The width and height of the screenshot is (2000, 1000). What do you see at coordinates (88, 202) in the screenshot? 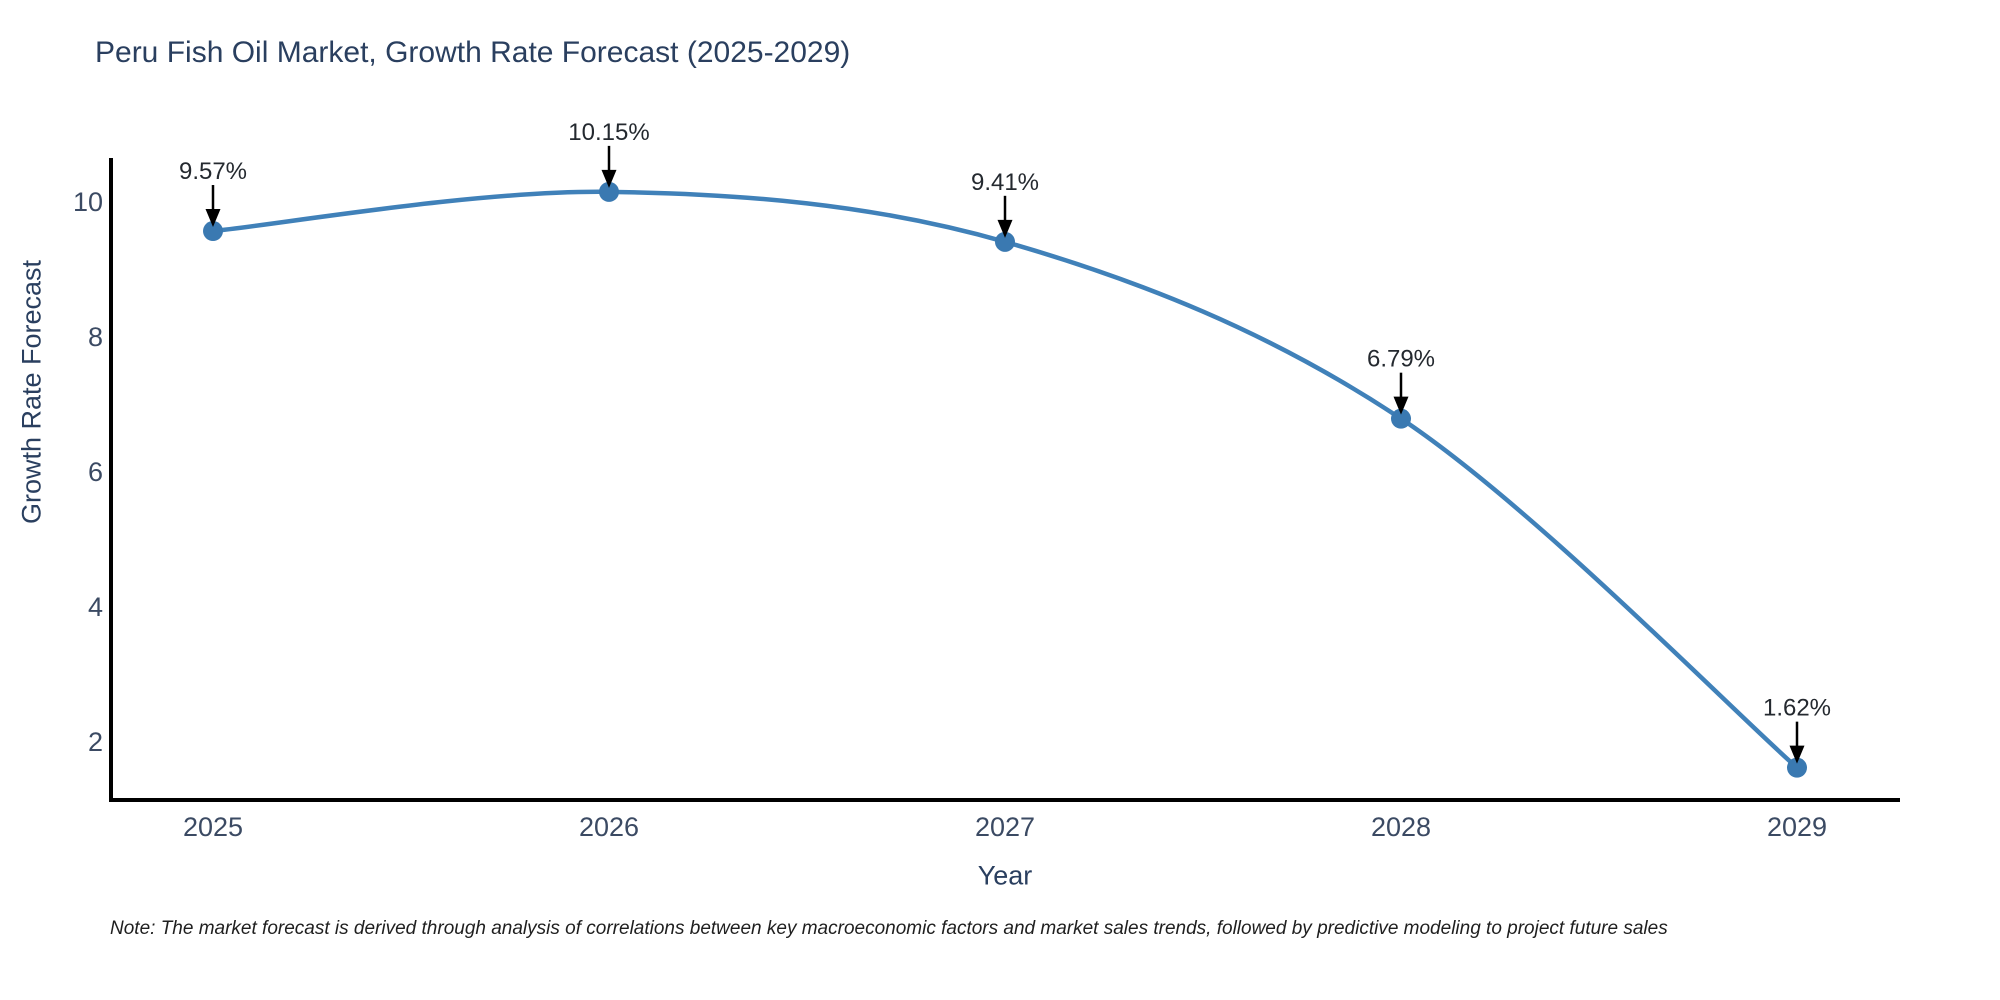
I see `y-tick-label: 10` at bounding box center [88, 202].